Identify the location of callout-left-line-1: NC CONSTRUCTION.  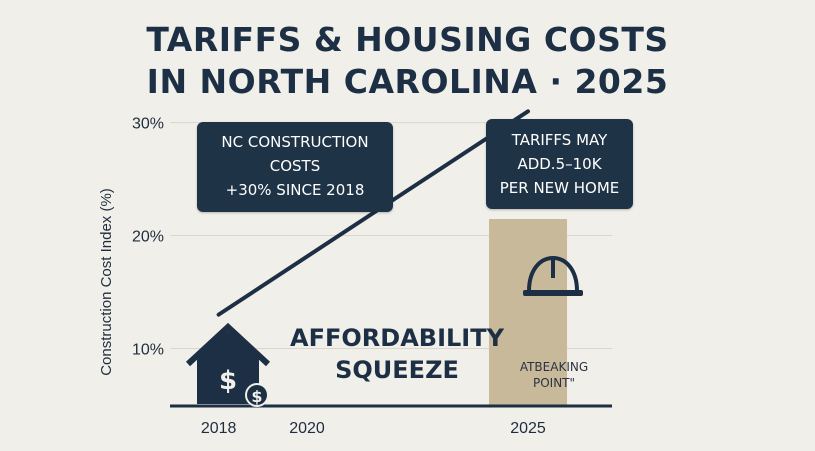
(295, 142).